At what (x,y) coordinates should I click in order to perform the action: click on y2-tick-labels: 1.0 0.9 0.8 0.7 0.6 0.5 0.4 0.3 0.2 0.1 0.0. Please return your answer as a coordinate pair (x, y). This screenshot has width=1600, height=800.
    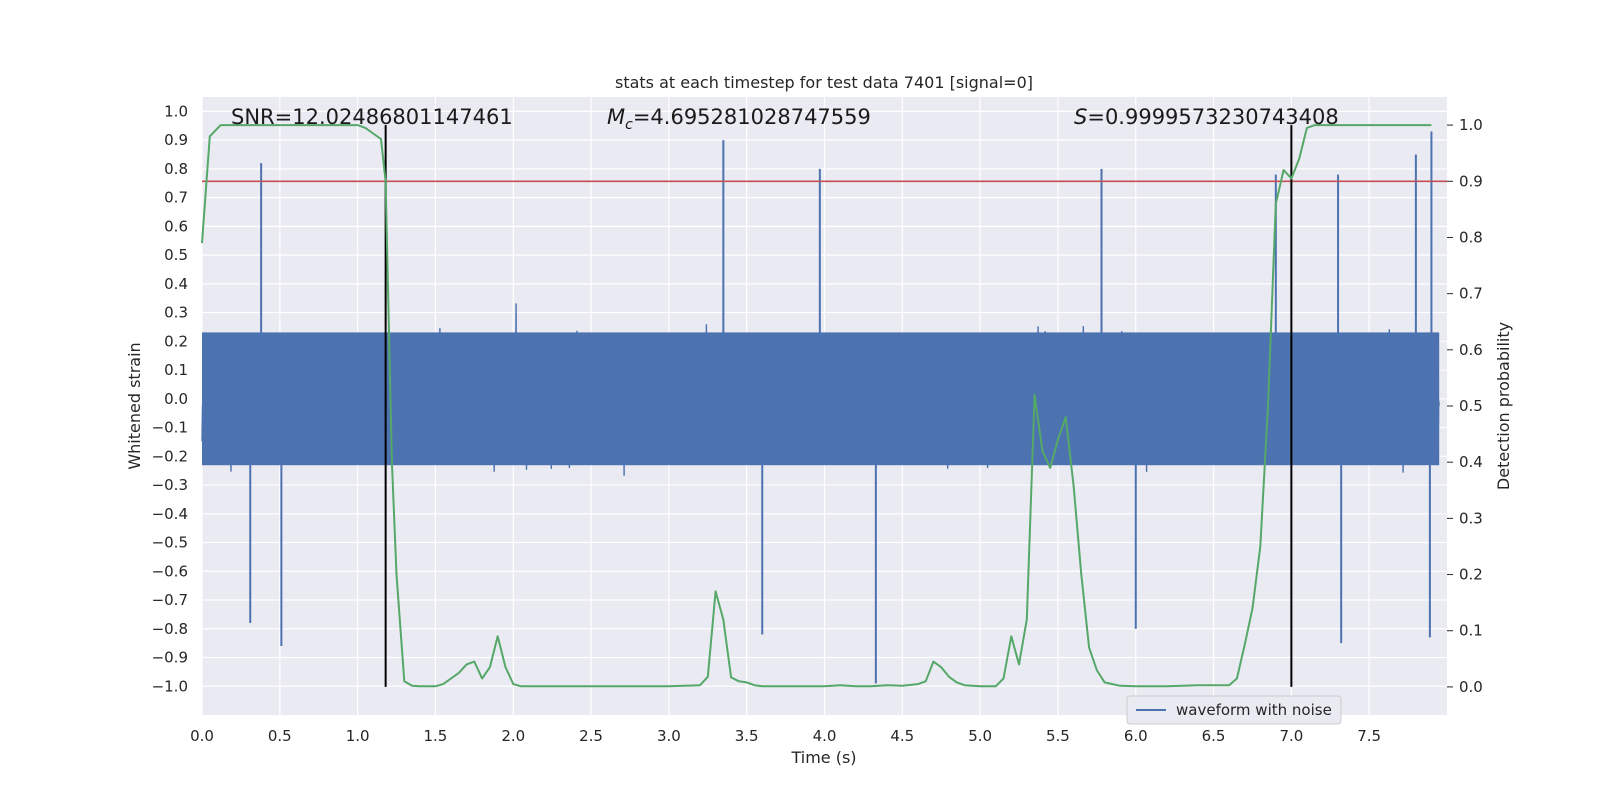
    Looking at the image, I should click on (1465, 406).